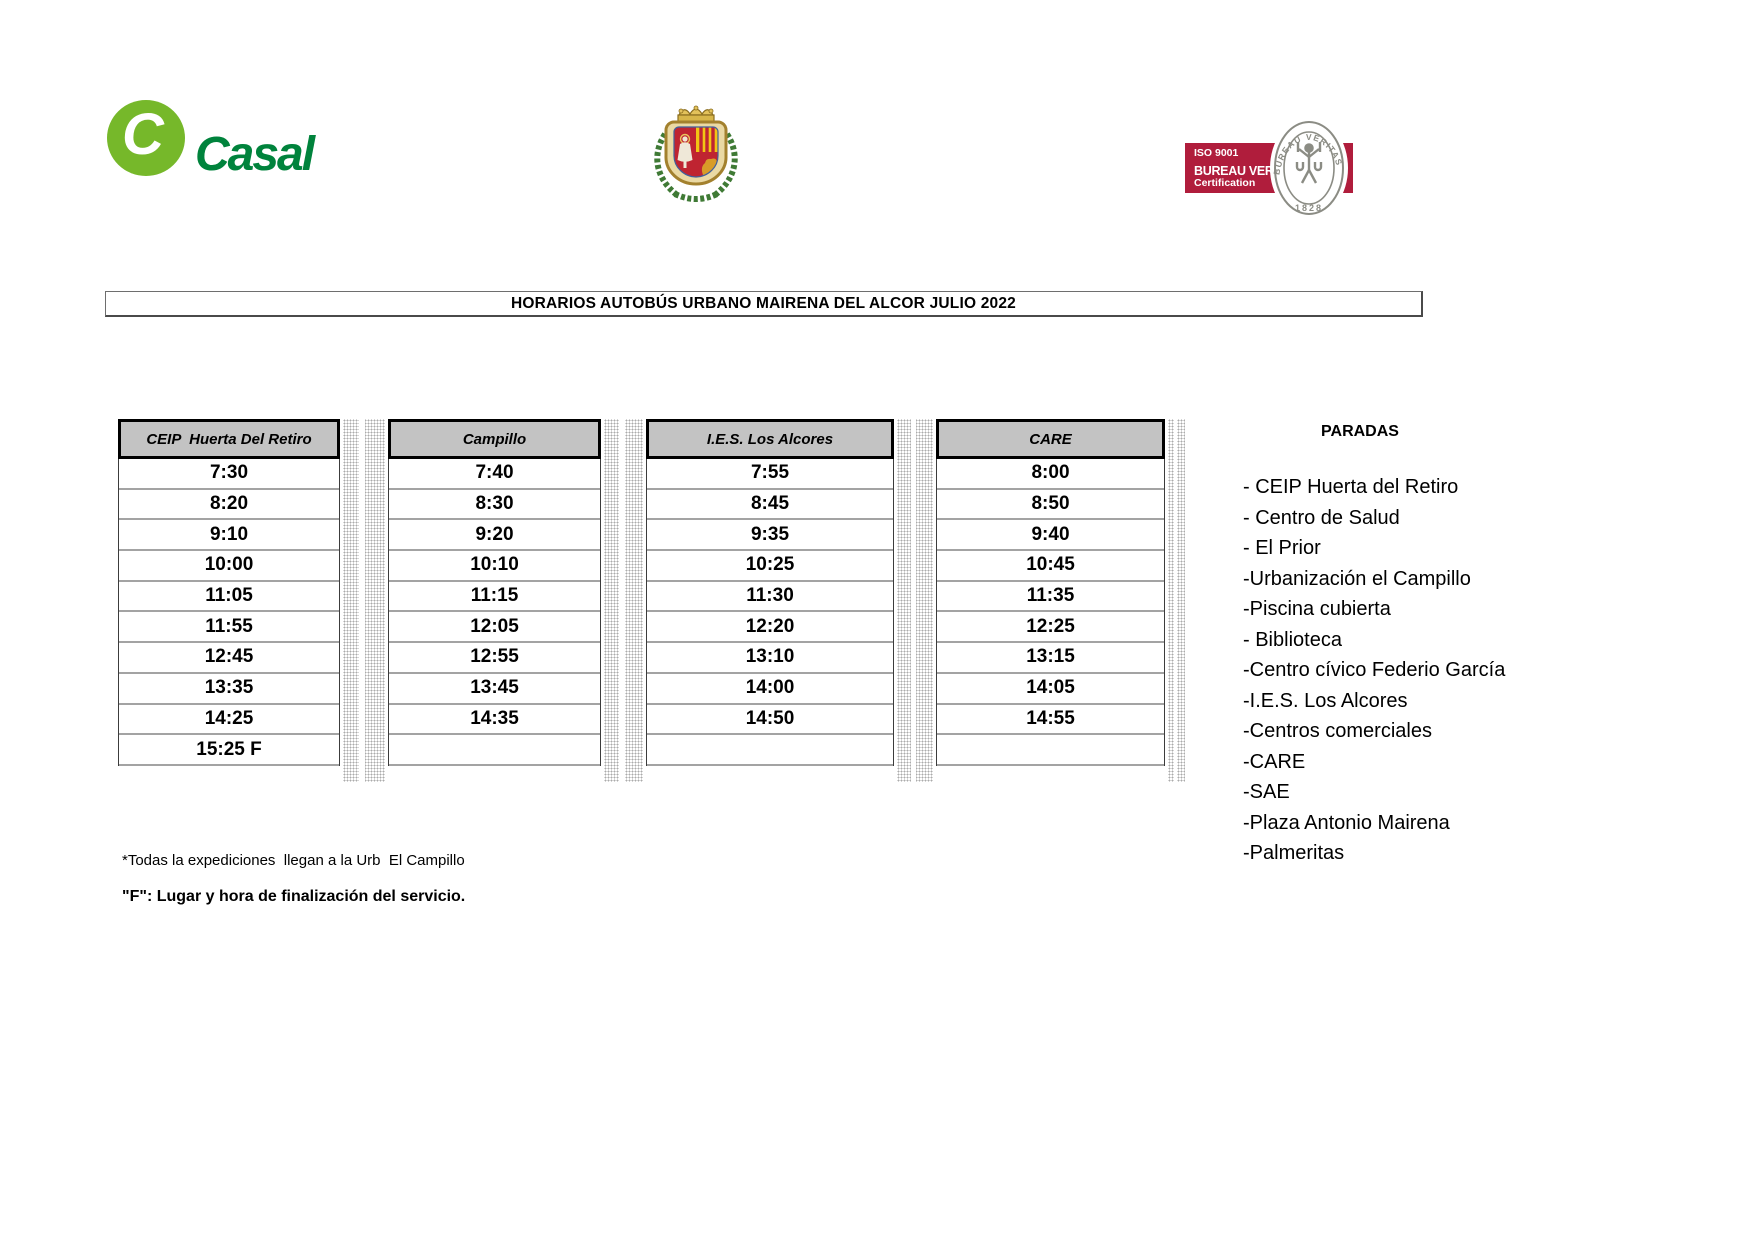  What do you see at coordinates (770, 720) in the screenshot?
I see `time-cell: 14:50` at bounding box center [770, 720].